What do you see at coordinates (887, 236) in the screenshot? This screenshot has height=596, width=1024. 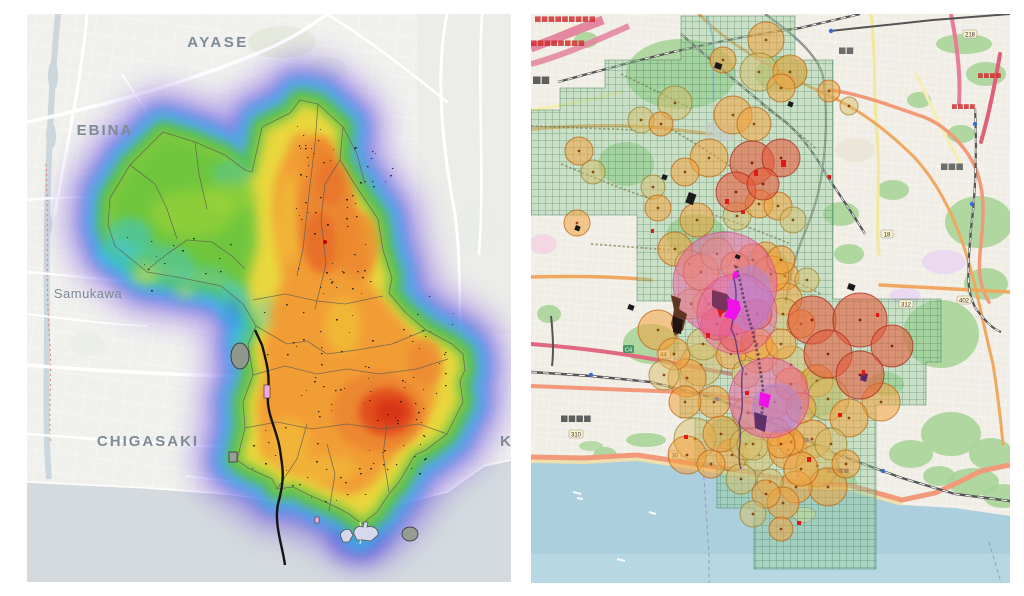 I see `svg-text: 18` at bounding box center [887, 236].